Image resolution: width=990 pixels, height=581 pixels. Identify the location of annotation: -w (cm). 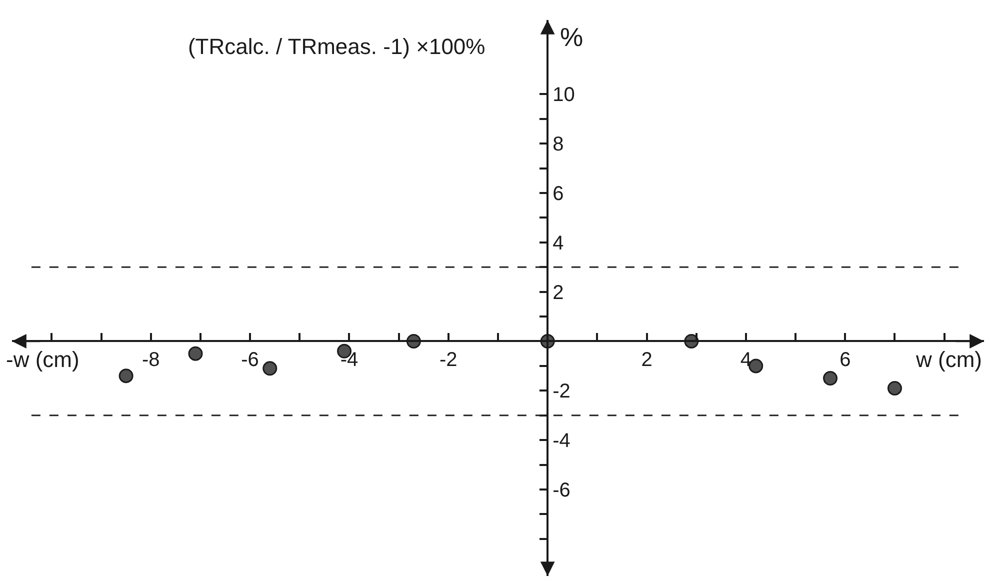
(43, 359).